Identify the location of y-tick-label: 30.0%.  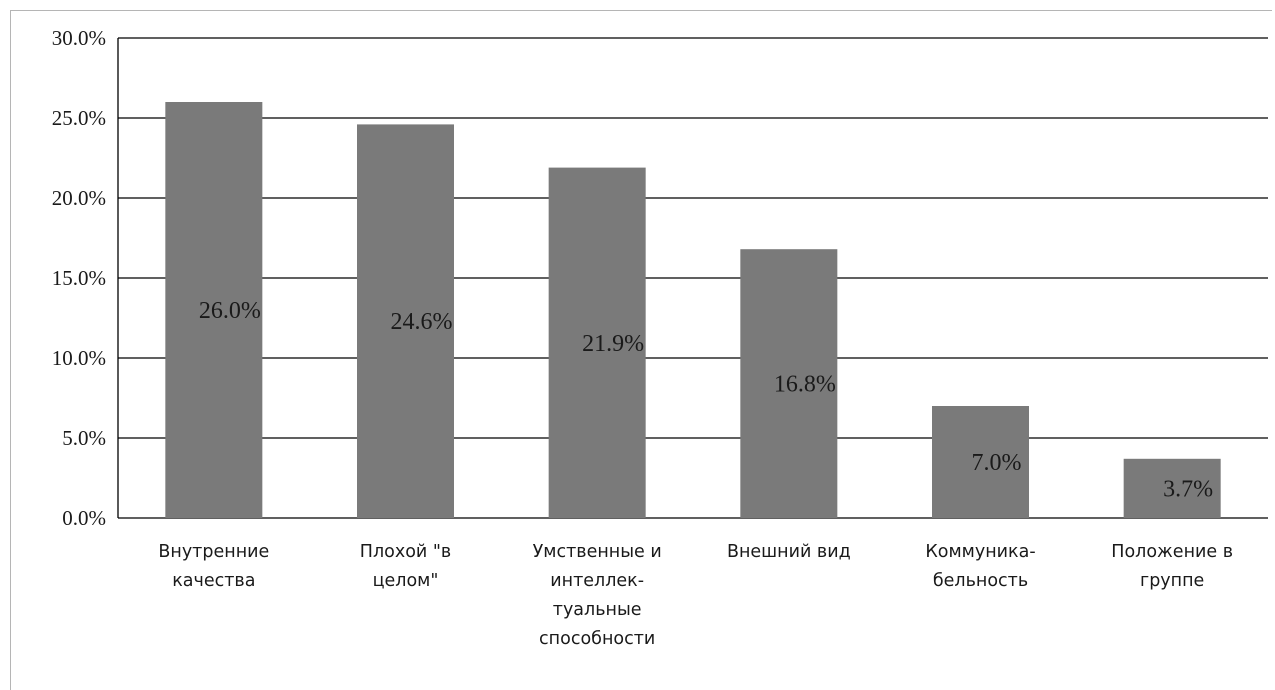
(79, 38).